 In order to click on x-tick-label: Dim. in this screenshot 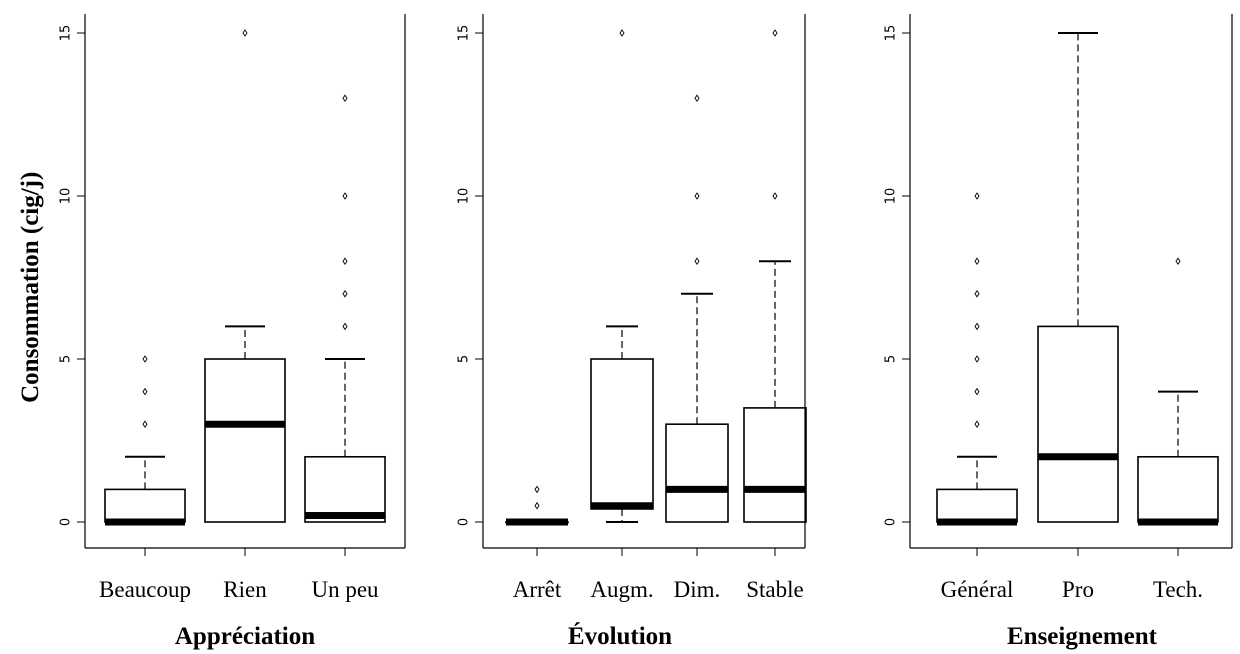, I will do `click(697, 589)`.